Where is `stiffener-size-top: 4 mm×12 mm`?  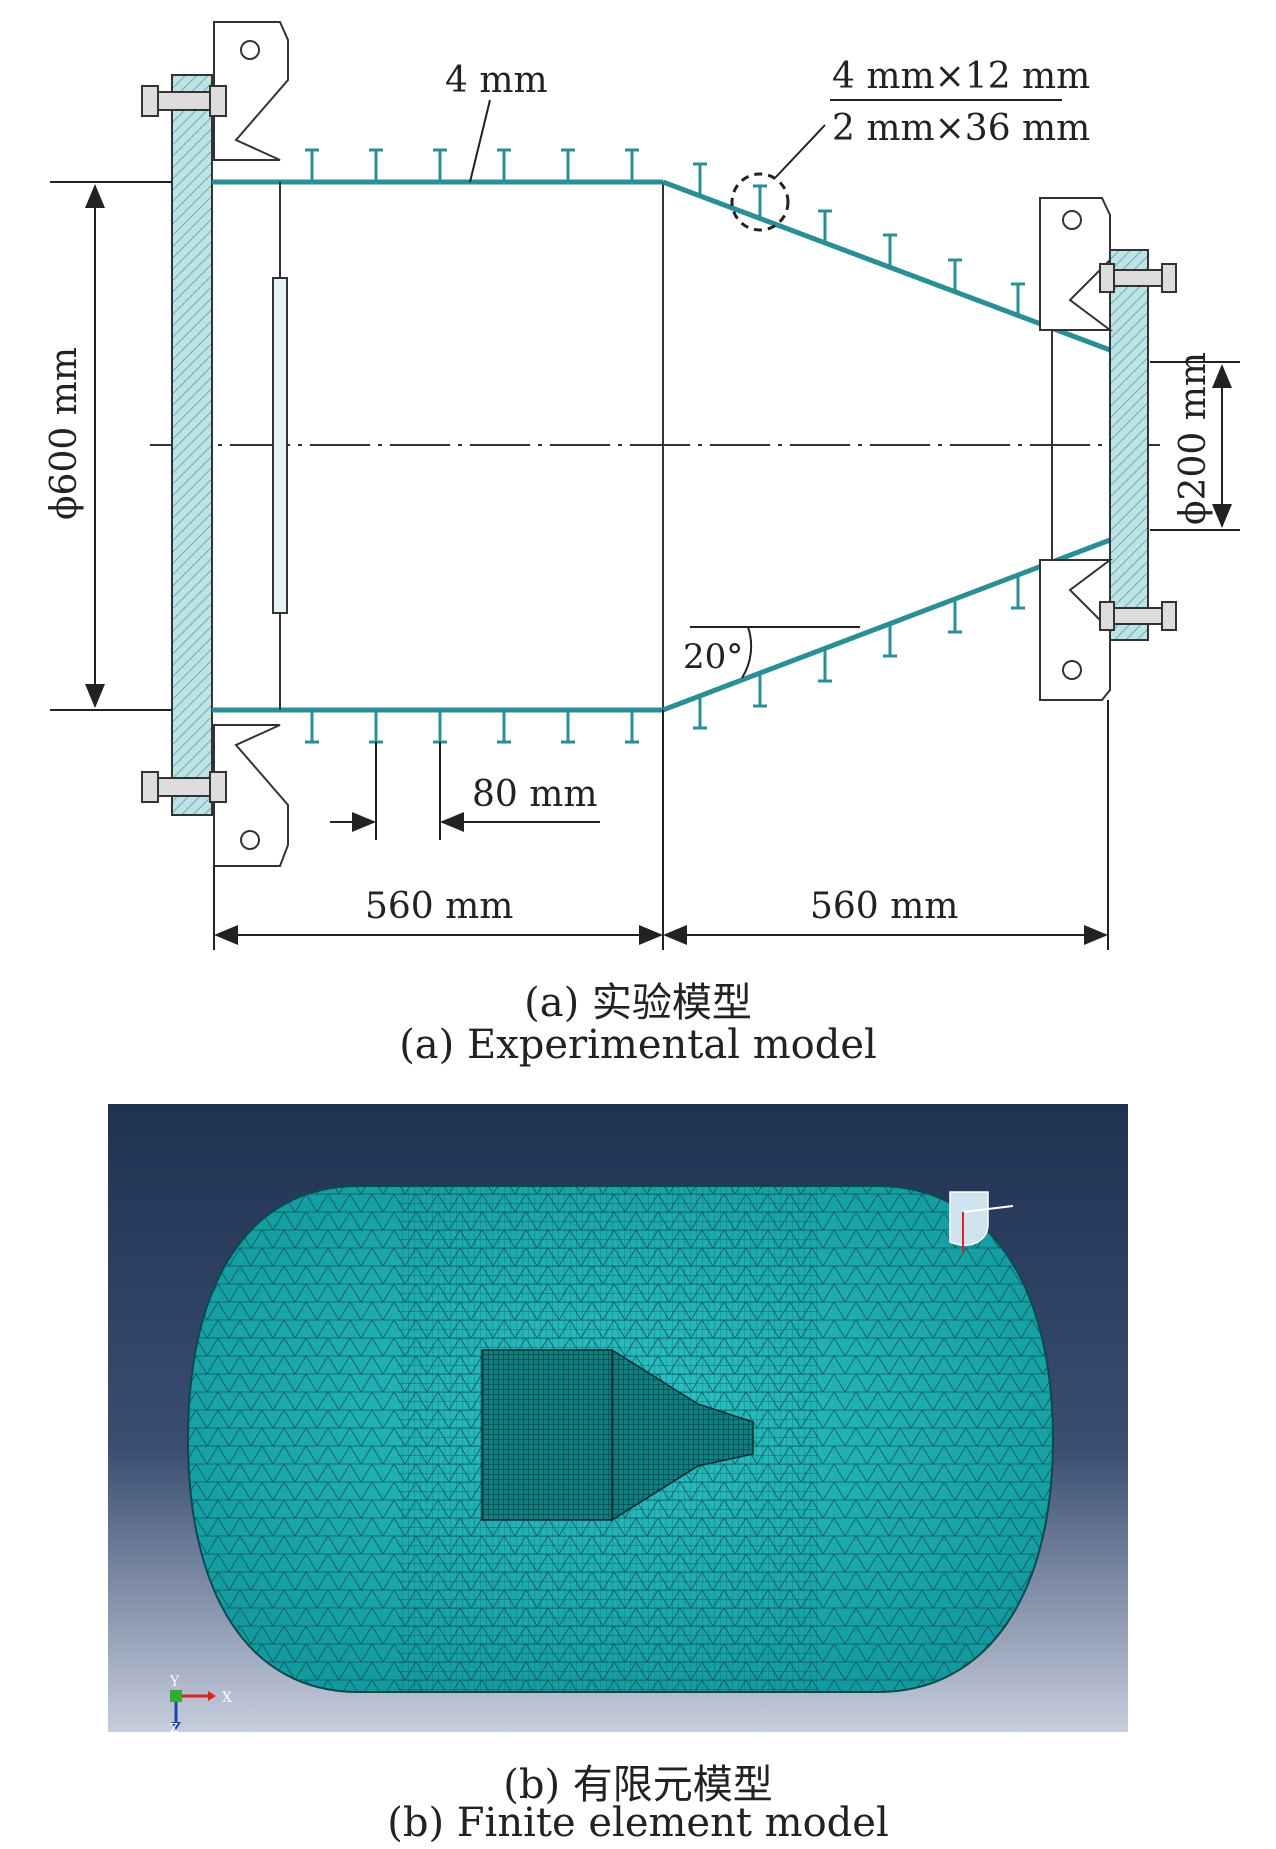 stiffener-size-top: 4 mm×12 mm is located at coordinates (961, 76).